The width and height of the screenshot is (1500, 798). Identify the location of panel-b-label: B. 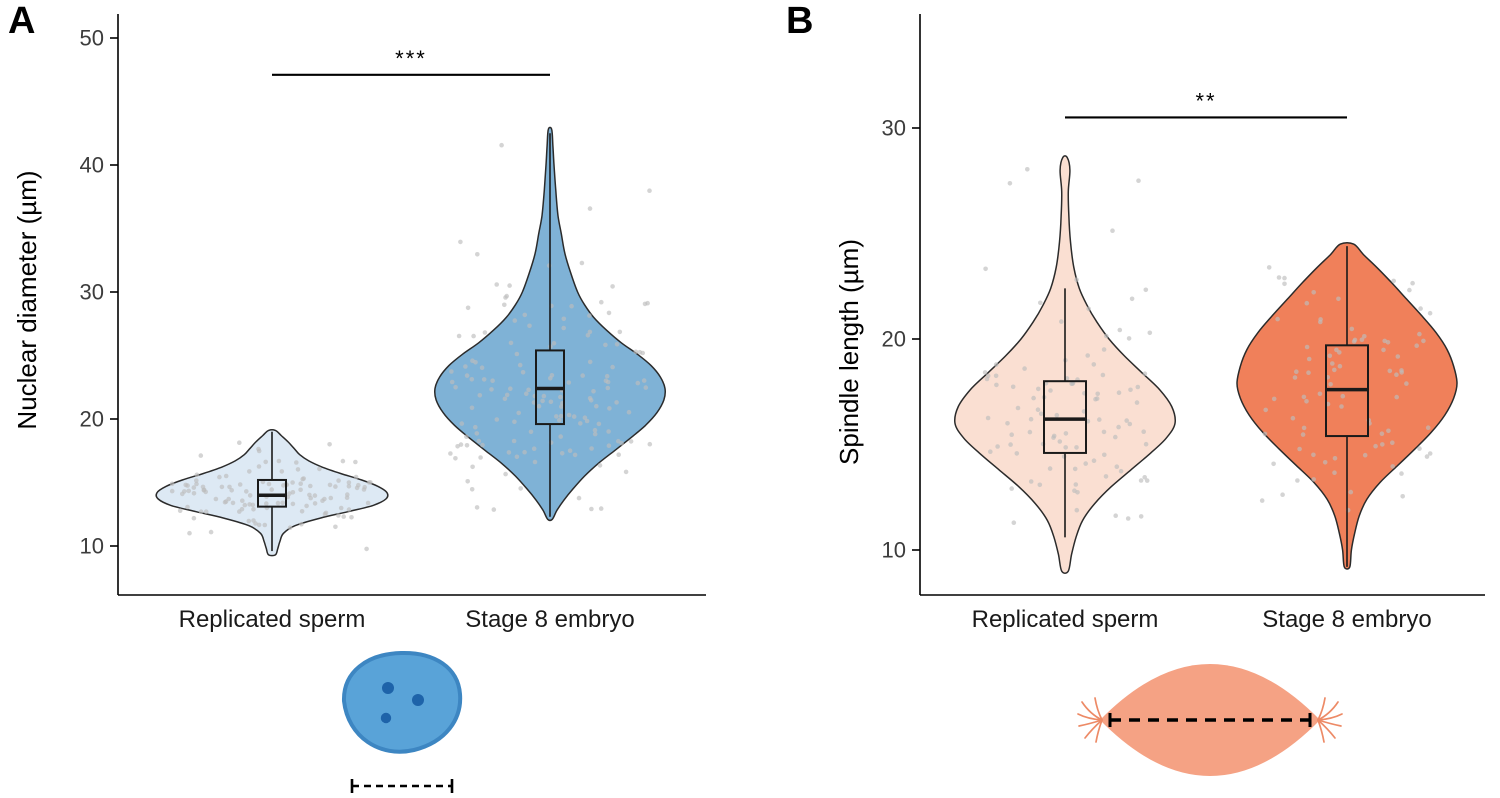
(800, 21).